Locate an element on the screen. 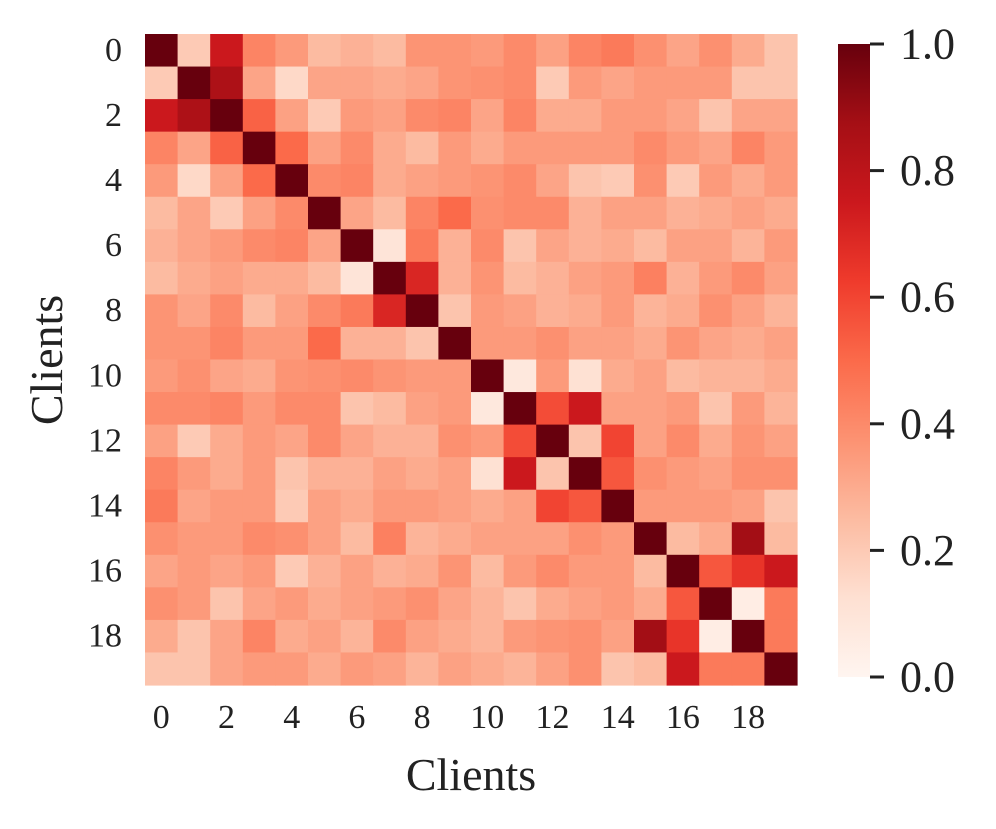 The height and width of the screenshot is (829, 996). colorbar-tick-label: 1.0 is located at coordinates (927, 44).